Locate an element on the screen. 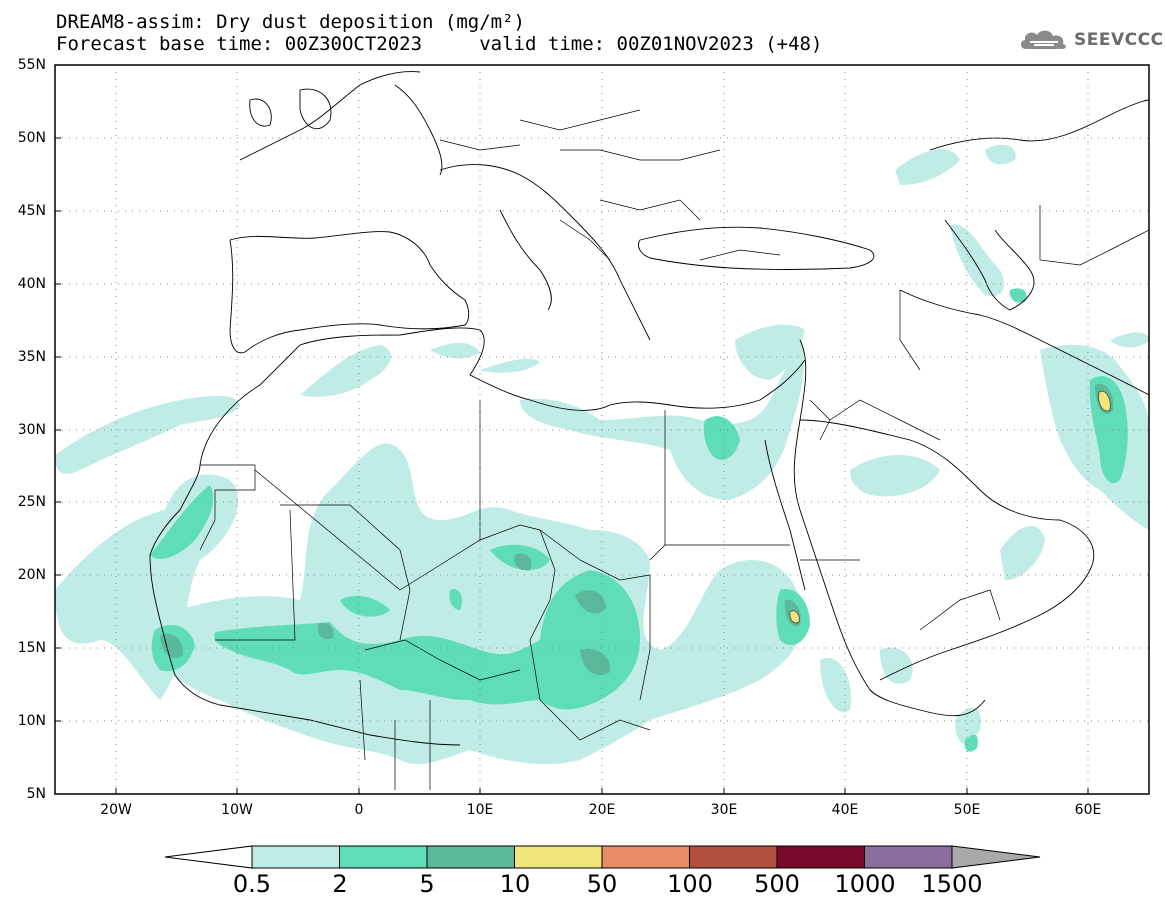 This screenshot has width=1165, height=907. lat-label: 45N is located at coordinates (31, 211).